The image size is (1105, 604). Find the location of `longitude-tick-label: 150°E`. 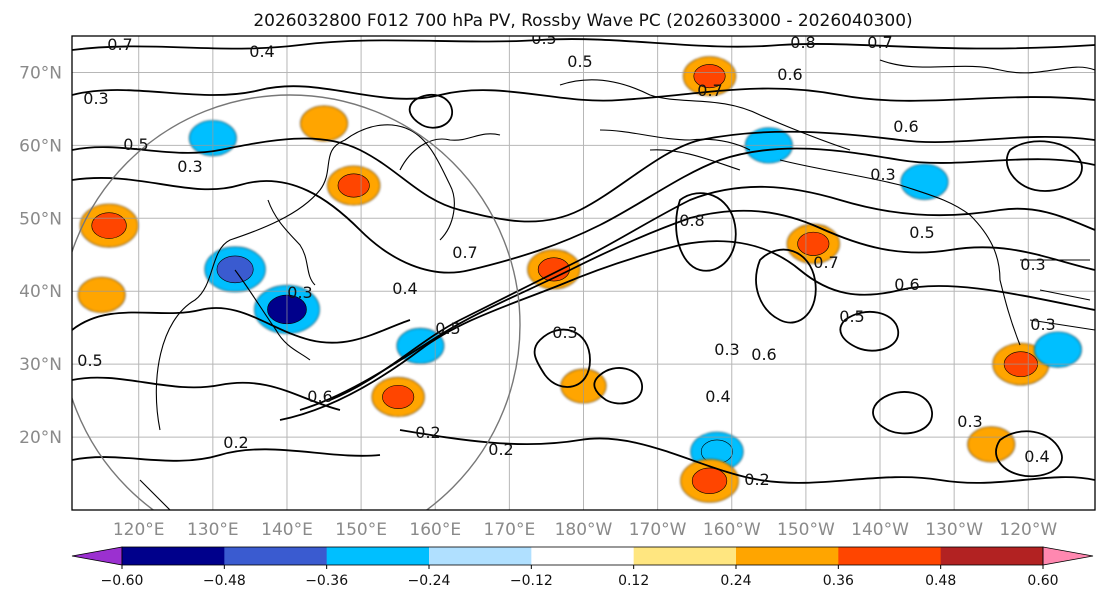

longitude-tick-label: 150°E is located at coordinates (361, 530).